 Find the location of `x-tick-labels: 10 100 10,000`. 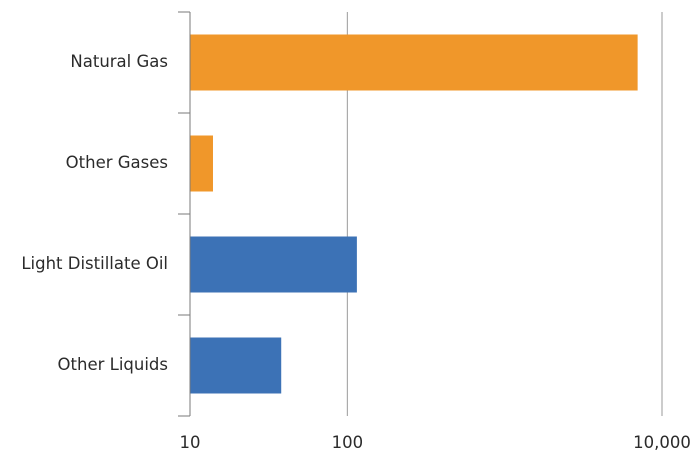

x-tick-labels: 10 100 10,000 is located at coordinates (435, 442).